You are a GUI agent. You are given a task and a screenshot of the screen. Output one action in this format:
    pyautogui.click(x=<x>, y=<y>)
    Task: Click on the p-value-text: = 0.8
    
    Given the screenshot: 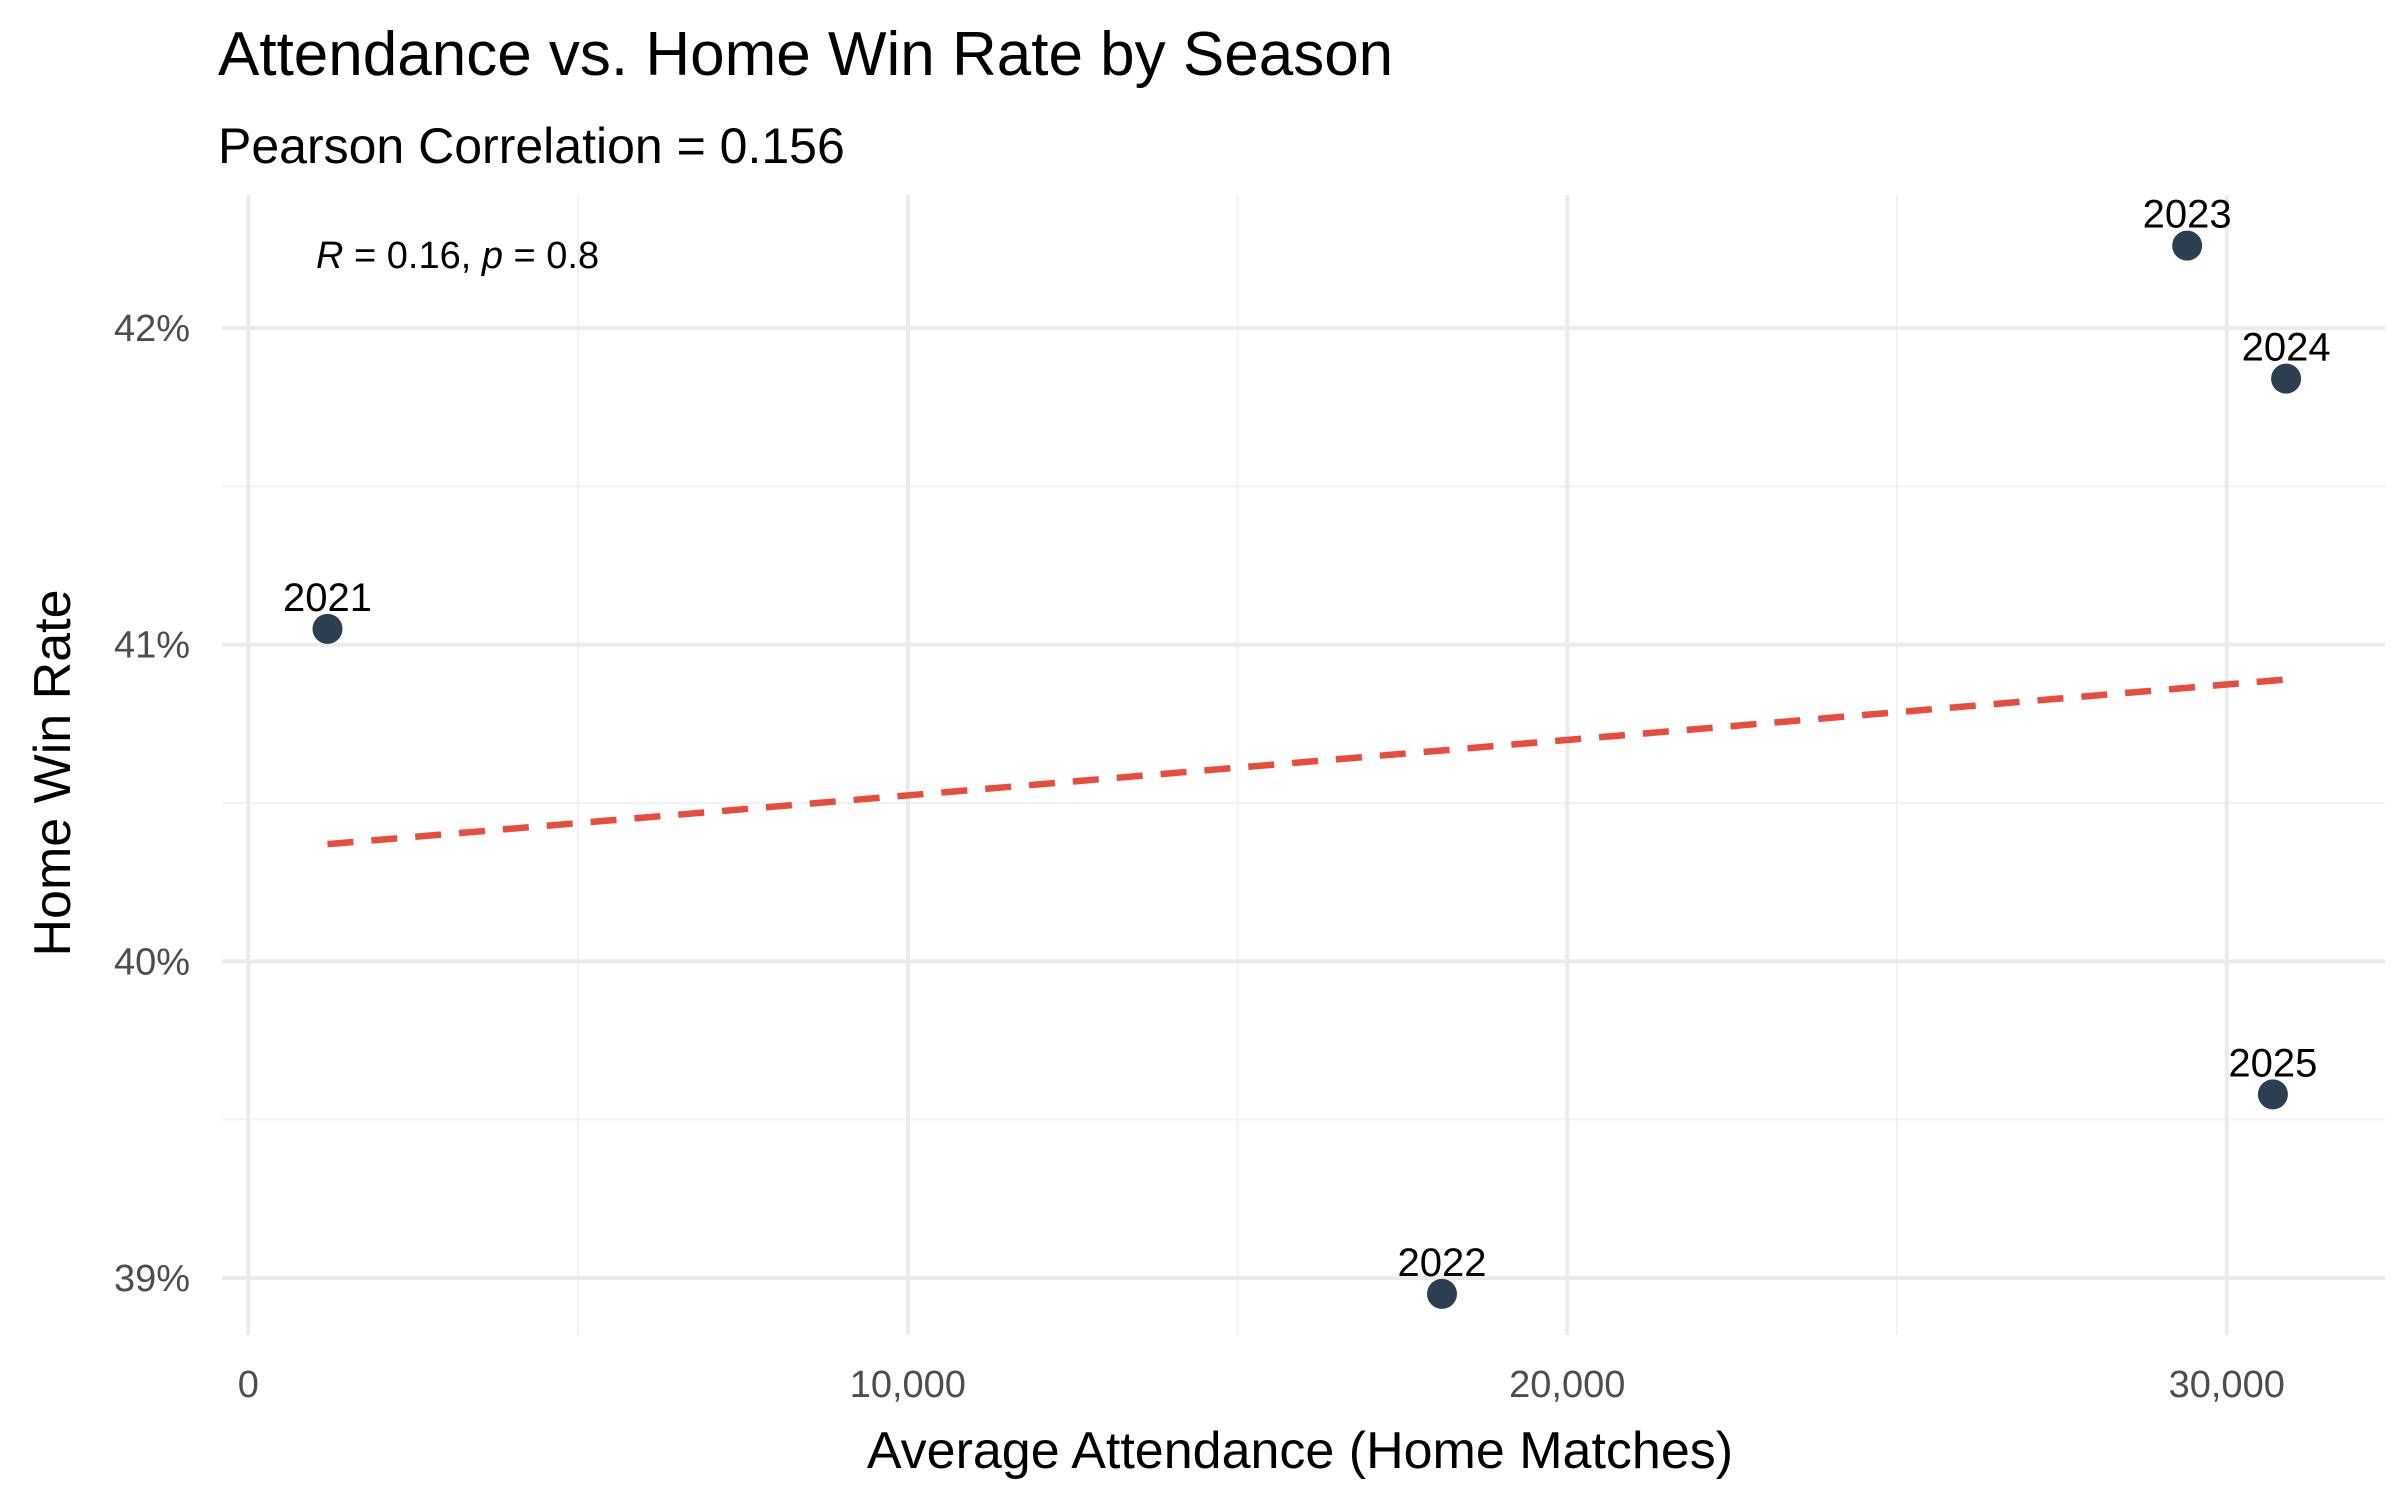 What is the action you would take?
    pyautogui.click(x=551, y=256)
    